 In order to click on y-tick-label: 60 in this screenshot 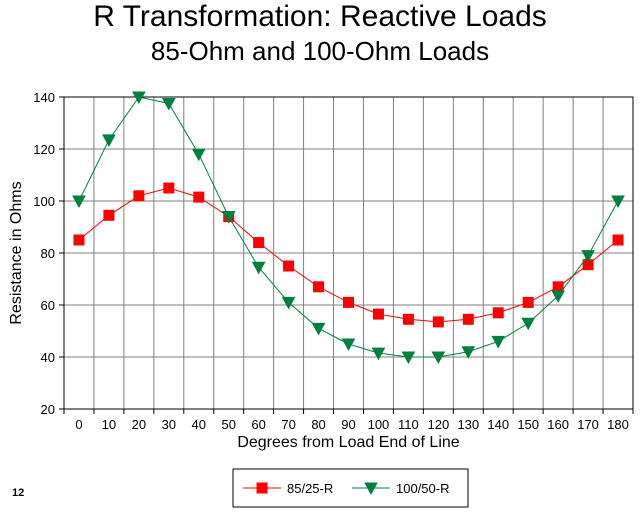, I will do `click(48, 305)`.